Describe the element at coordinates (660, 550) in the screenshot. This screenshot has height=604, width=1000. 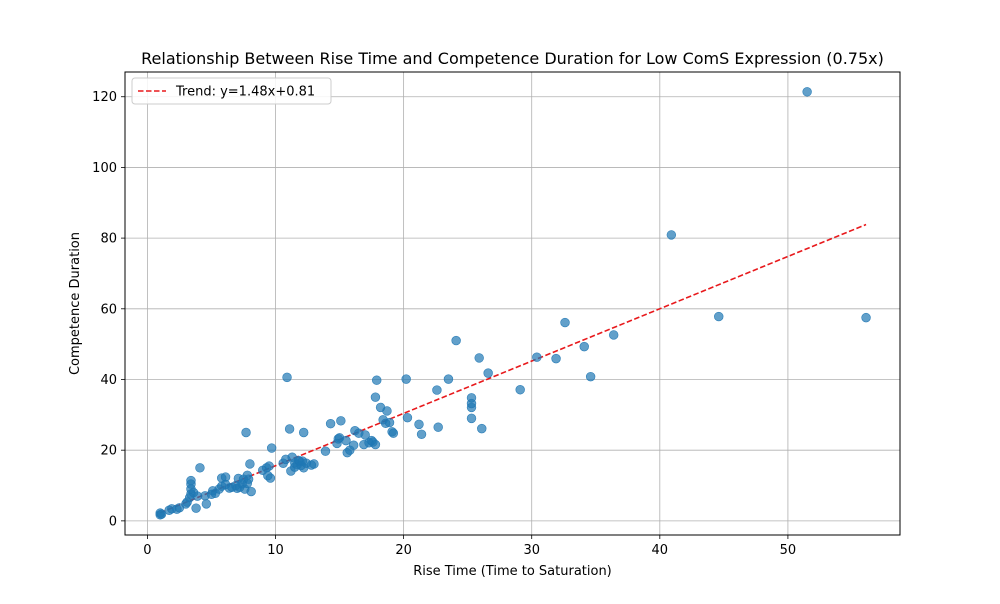
I see `x-tick-label: 40` at that location.